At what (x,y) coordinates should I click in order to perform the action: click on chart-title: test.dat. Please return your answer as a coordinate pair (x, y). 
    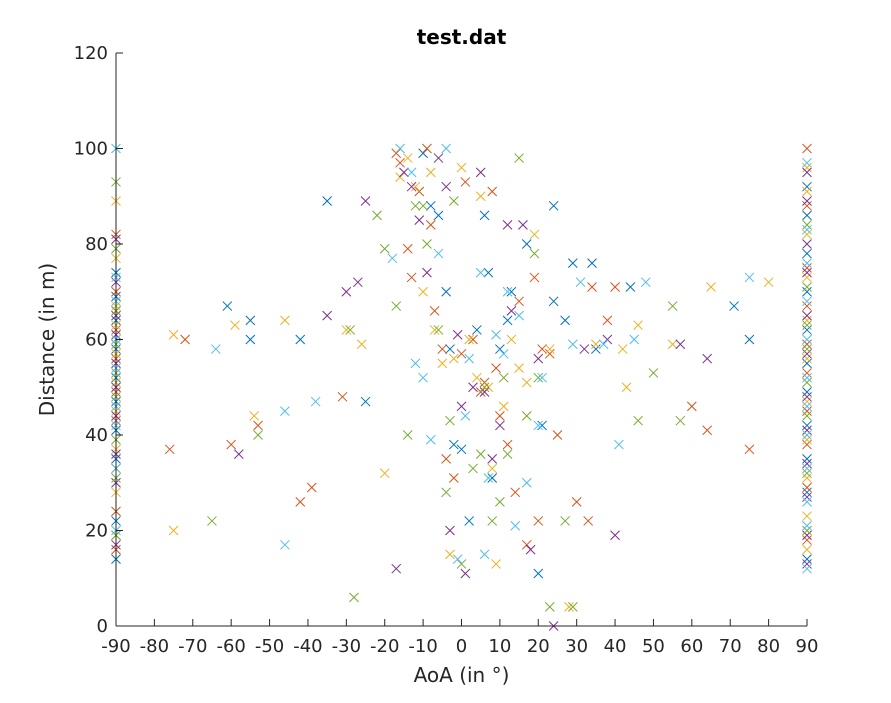
    Looking at the image, I should click on (462, 37).